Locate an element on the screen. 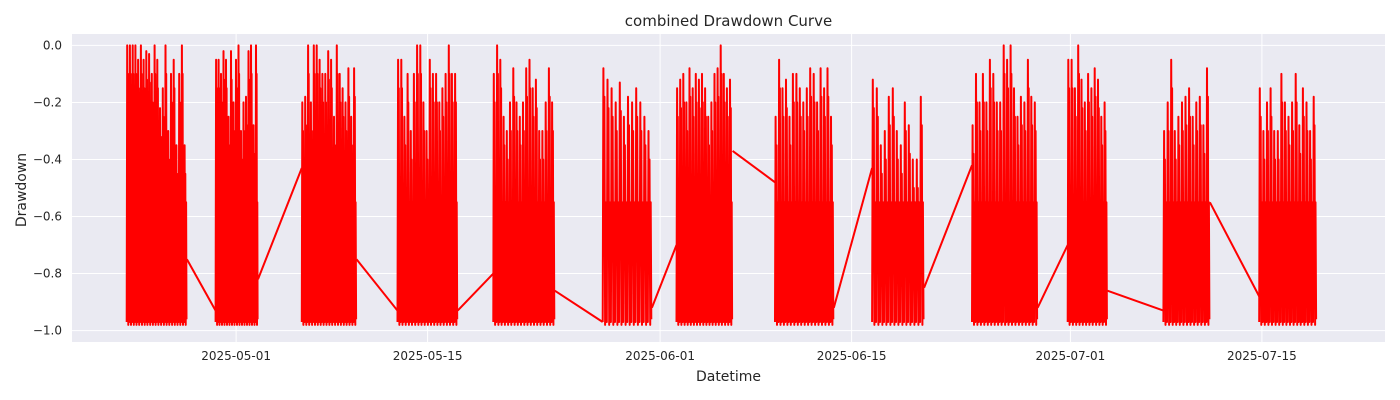 The width and height of the screenshot is (1400, 400). x-tick-label: 2025-06-15 is located at coordinates (852, 356).